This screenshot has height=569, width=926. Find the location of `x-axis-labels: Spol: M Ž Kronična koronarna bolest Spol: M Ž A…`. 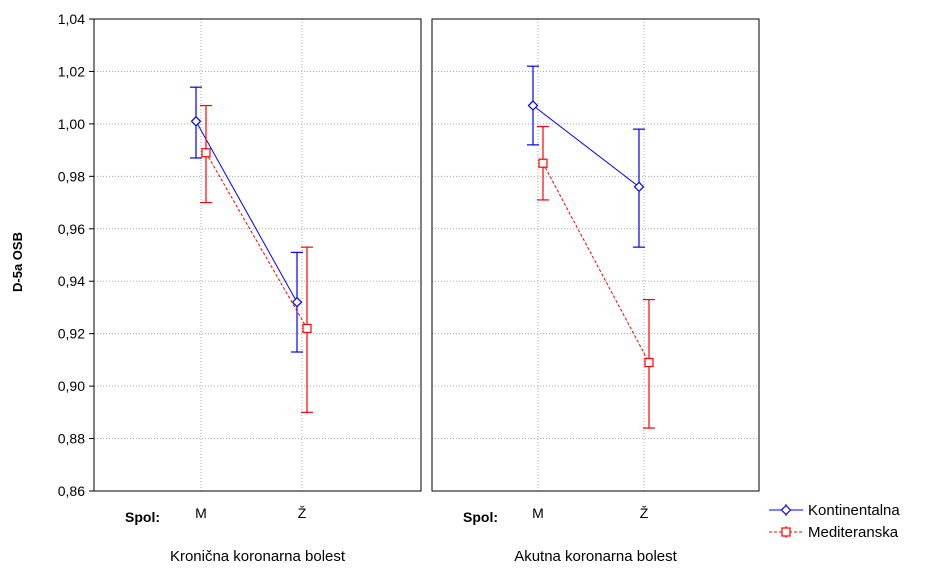

x-axis-labels: Spol: M Ž Kronična koronarna bolest Spol: M Ž A… is located at coordinates (401, 535).